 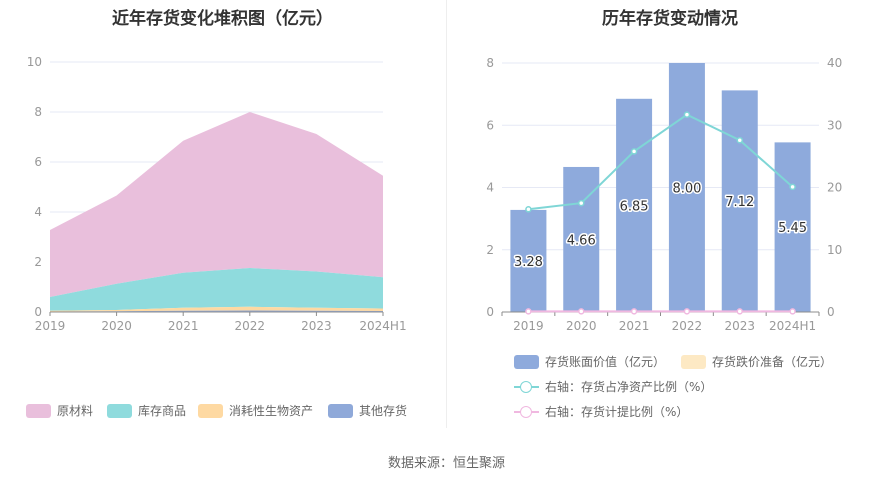 I want to click on left-legend-item: 其他存货, so click(x=367, y=410).